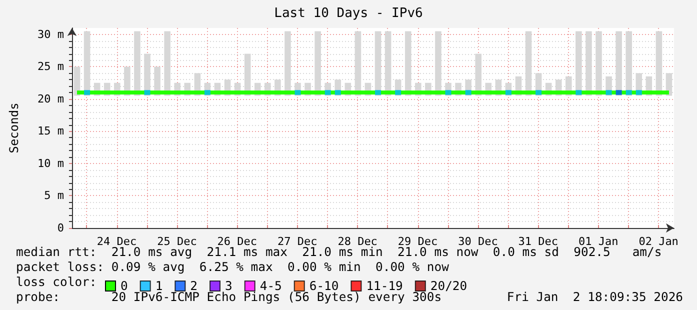 The width and height of the screenshot is (697, 310). What do you see at coordinates (51, 131) in the screenshot?
I see `y-tick-label: 15 m` at bounding box center [51, 131].